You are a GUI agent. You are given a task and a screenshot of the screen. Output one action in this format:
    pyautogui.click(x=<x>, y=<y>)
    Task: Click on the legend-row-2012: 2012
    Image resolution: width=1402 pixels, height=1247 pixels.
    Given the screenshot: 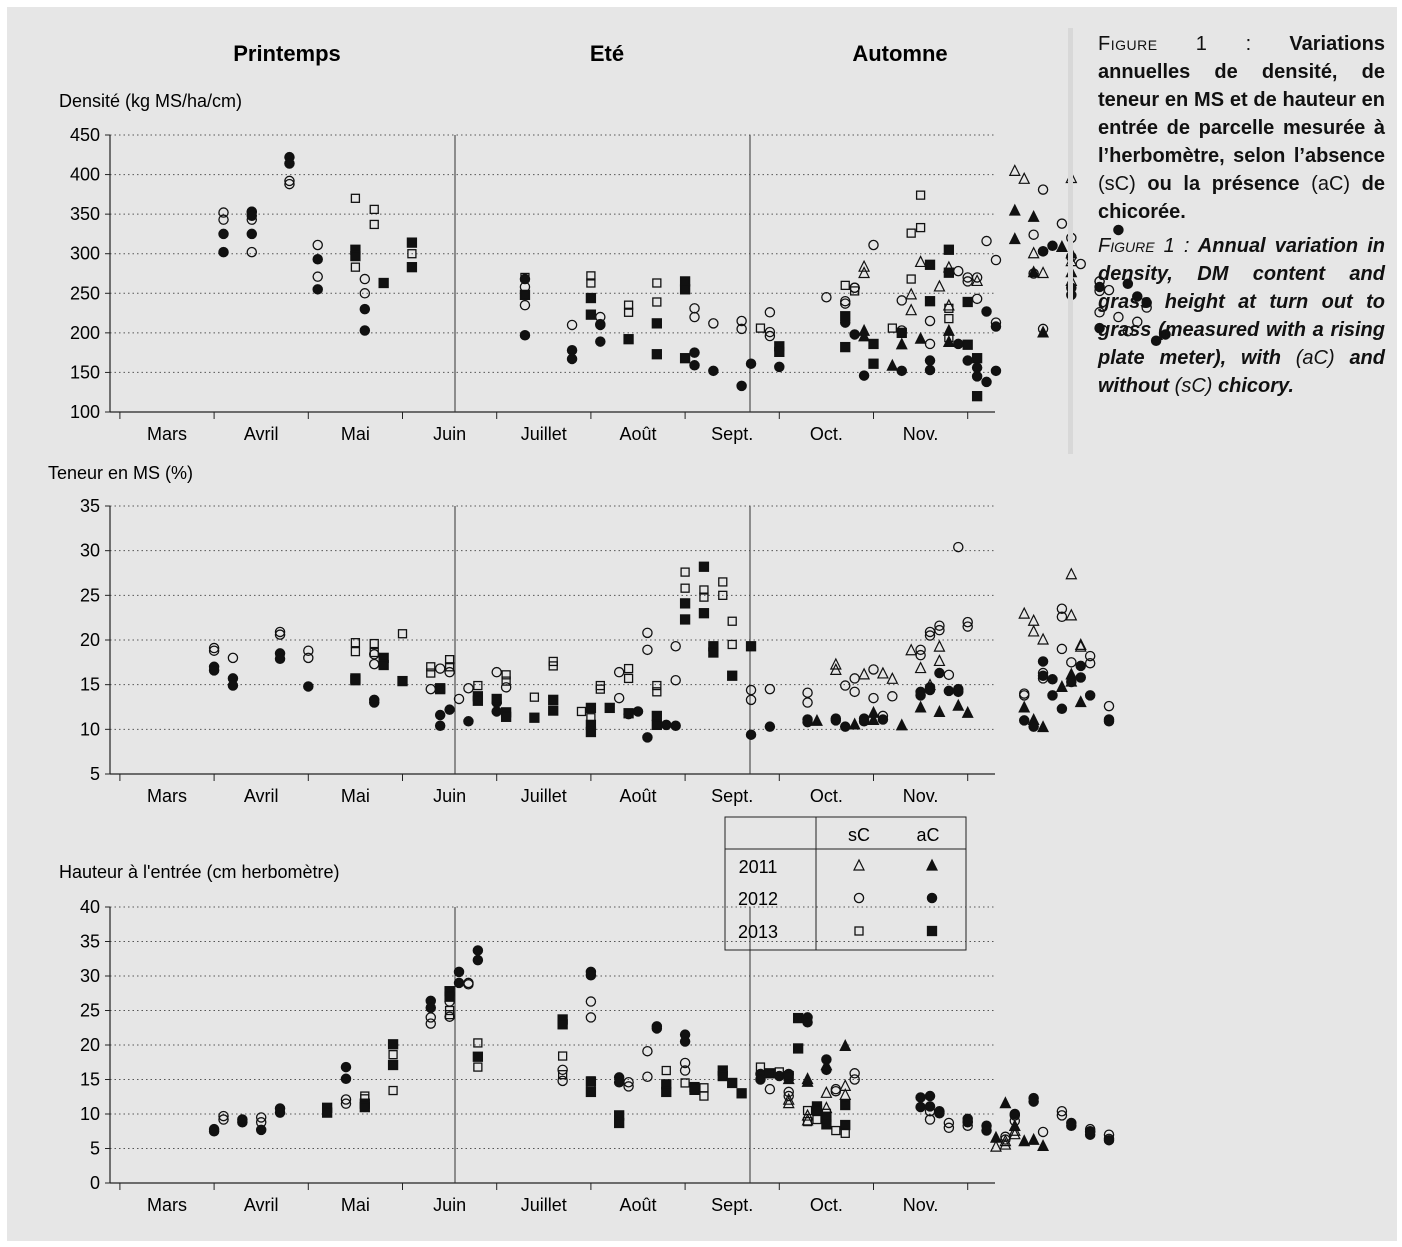 What is the action you would take?
    pyautogui.click(x=758, y=899)
    